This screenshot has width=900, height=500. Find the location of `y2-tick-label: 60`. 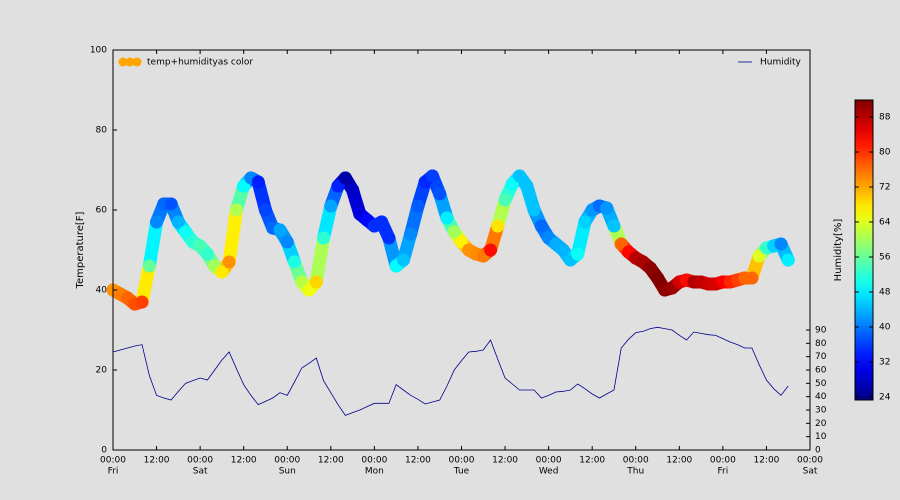

y2-tick-label: 60 is located at coordinates (821, 371).